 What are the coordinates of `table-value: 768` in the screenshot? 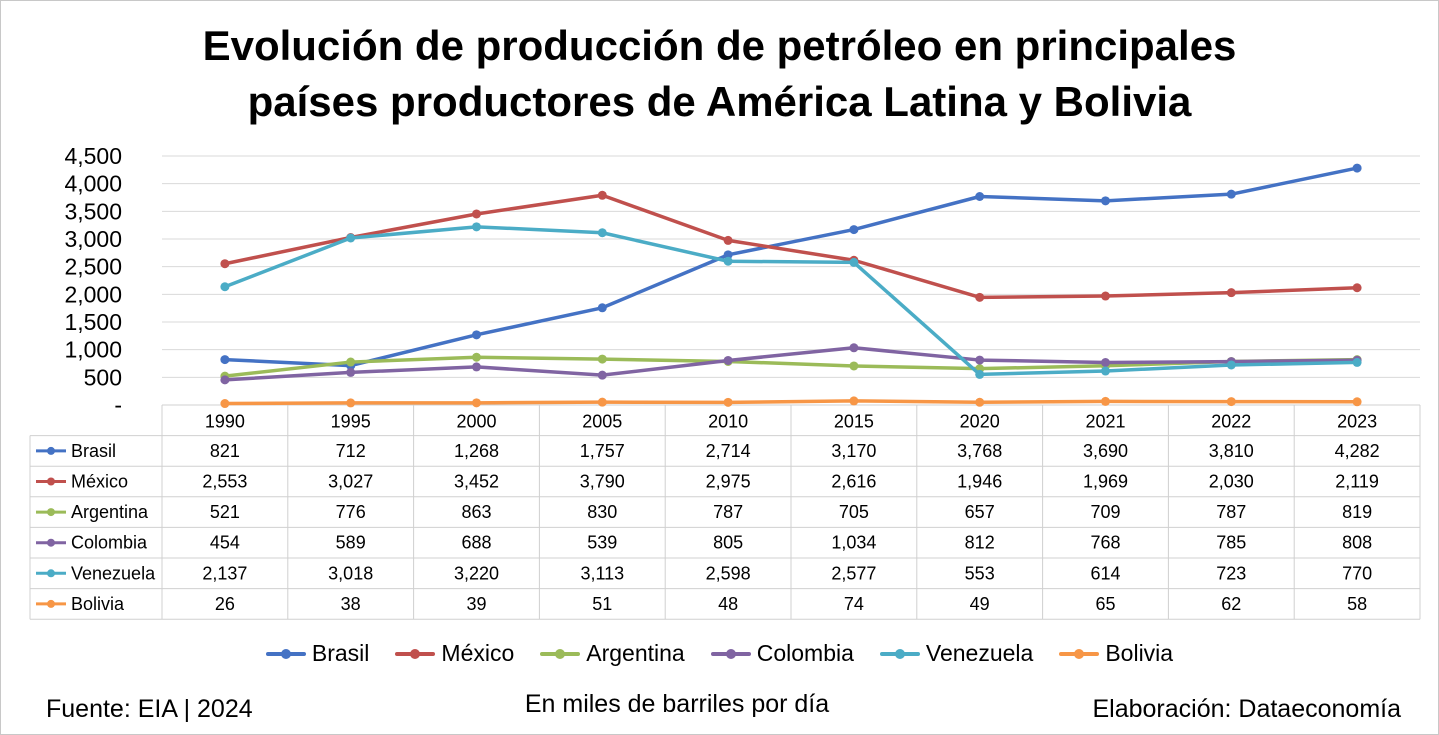 It's located at (1105, 543).